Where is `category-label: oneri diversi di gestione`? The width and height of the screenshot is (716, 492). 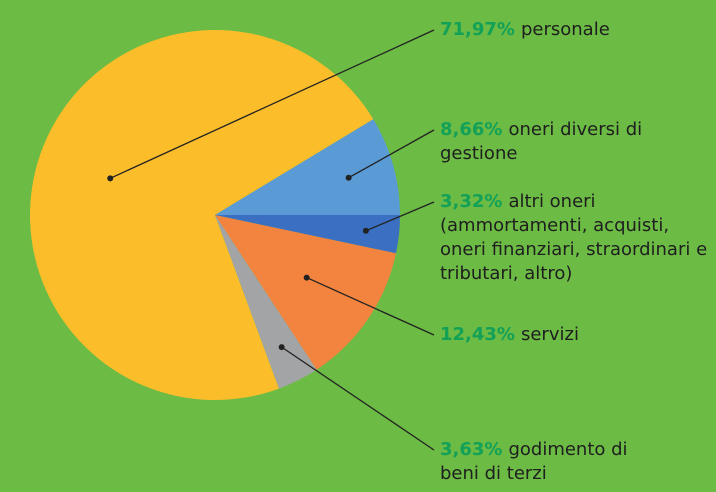
category-label: oneri diversi di gestione is located at coordinates (541, 141).